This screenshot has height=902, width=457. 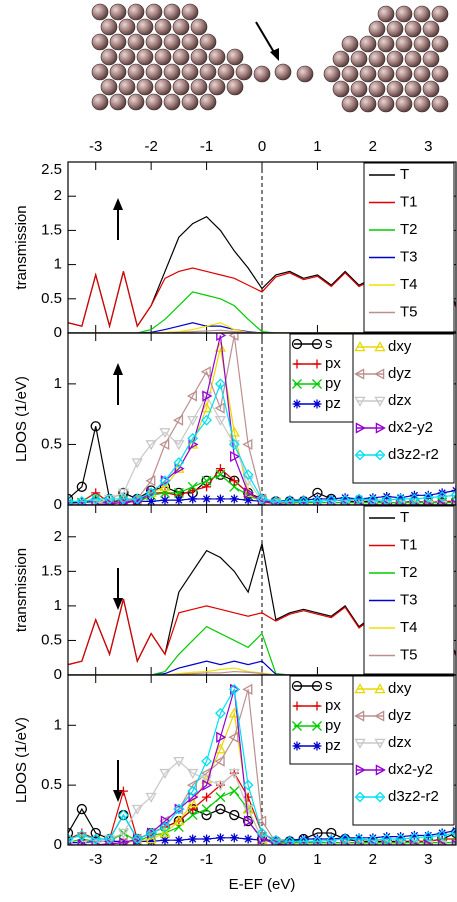 I want to click on spin-arrows, so click(x=118, y=500).